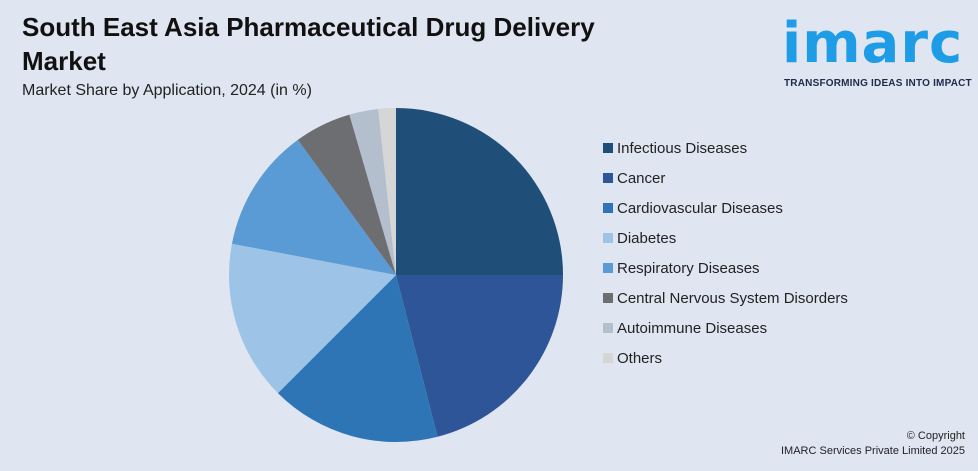 The width and height of the screenshot is (978, 471). What do you see at coordinates (372, 191) in the screenshot?
I see `pie-slice-autoimmune-diseases` at bounding box center [372, 191].